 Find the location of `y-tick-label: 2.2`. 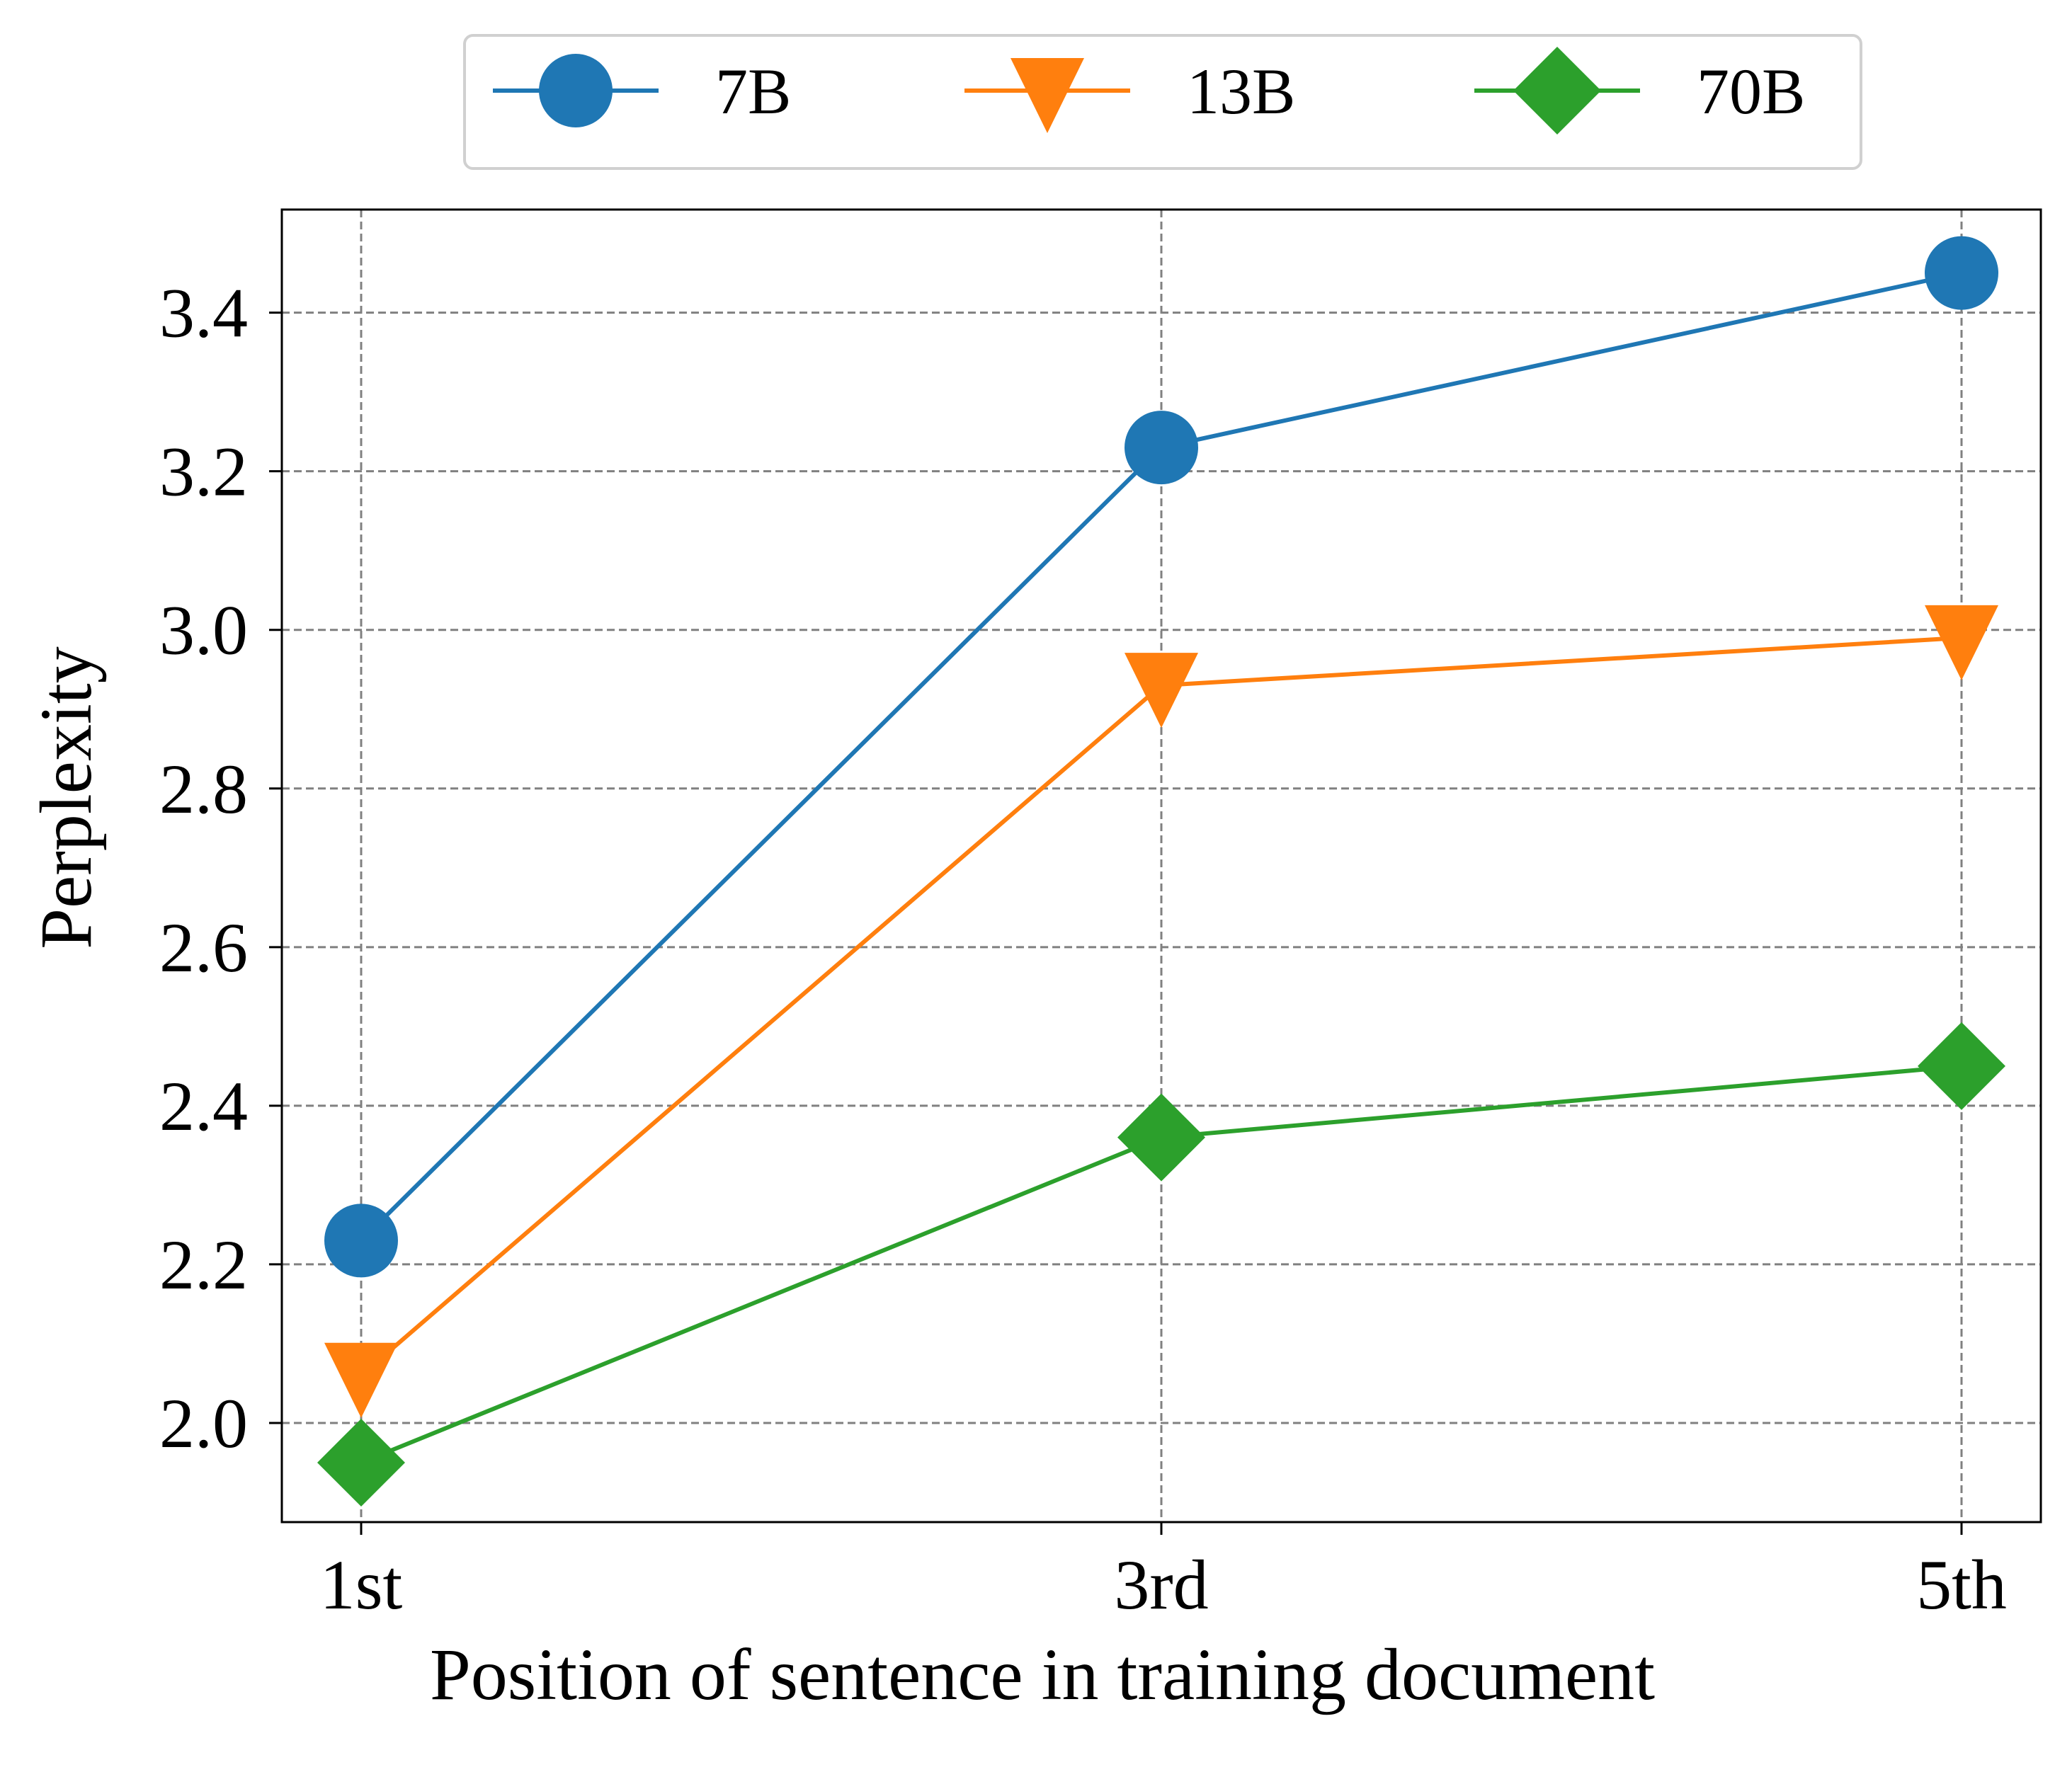

y-tick-label: 2.2 is located at coordinates (203, 1264).